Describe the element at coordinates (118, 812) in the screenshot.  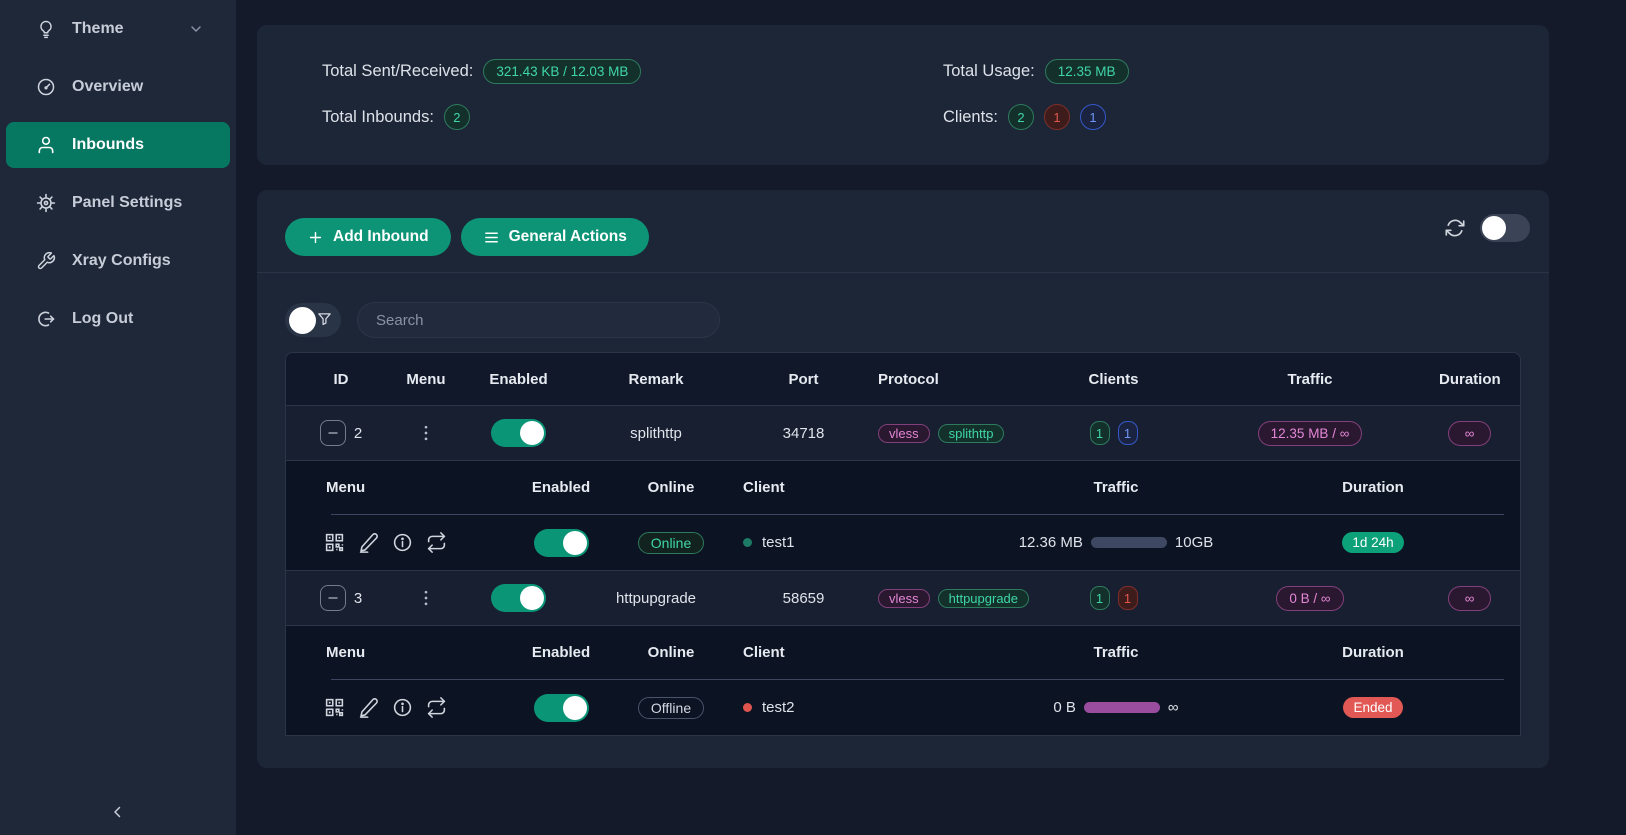
I see `sidebar-collapse-button` at that location.